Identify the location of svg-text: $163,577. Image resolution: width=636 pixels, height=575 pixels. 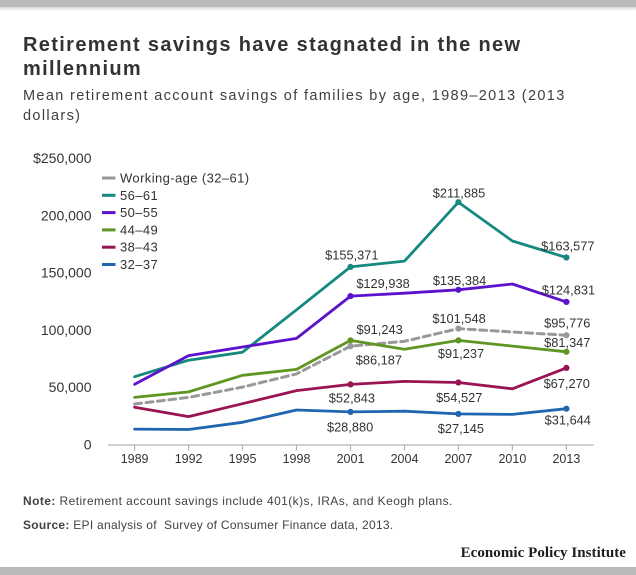
(567, 245).